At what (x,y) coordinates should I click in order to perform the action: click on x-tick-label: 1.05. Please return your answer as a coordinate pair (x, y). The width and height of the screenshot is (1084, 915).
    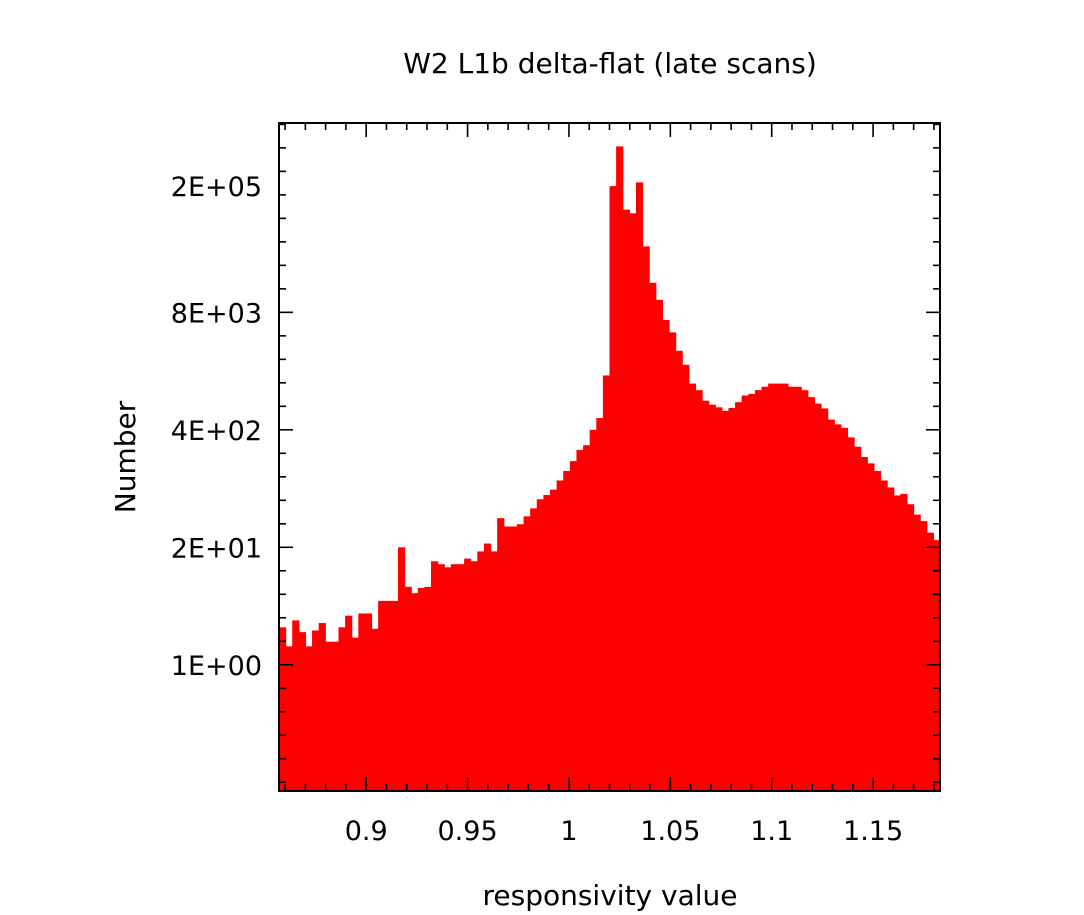
    Looking at the image, I should click on (670, 831).